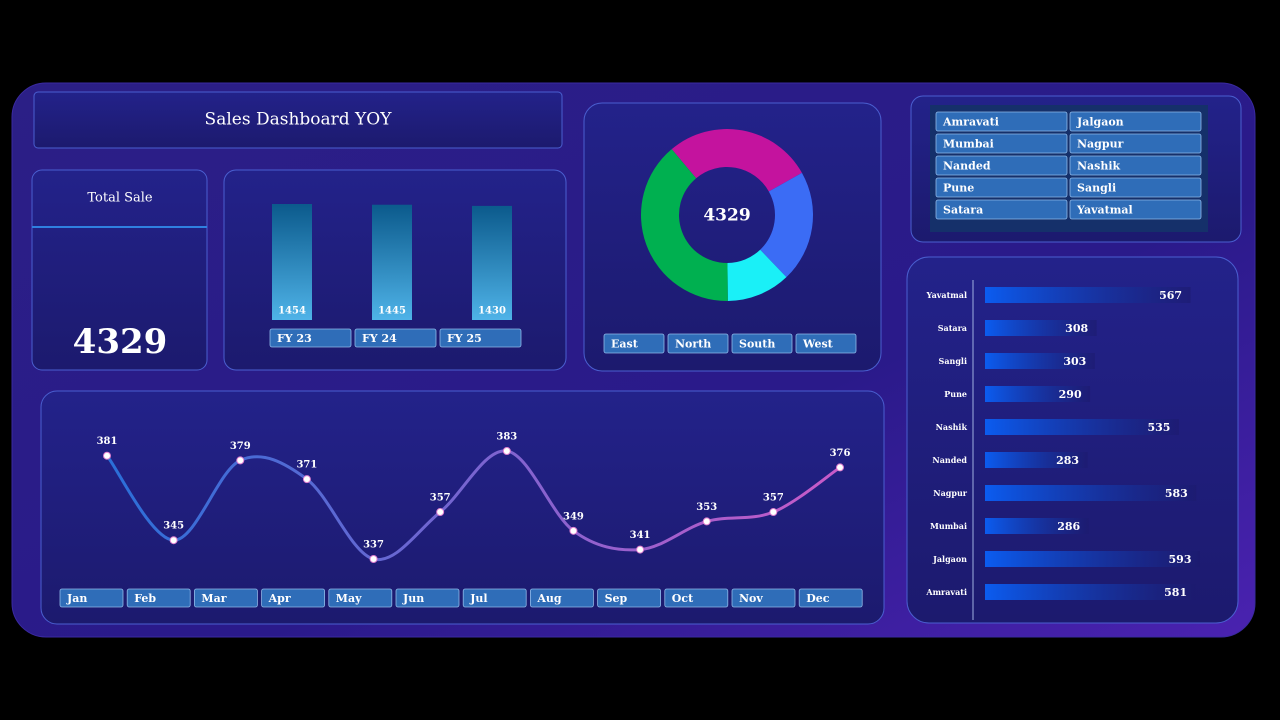  Describe the element at coordinates (279, 598) in the screenshot. I see `month-button-label: Apr` at that location.